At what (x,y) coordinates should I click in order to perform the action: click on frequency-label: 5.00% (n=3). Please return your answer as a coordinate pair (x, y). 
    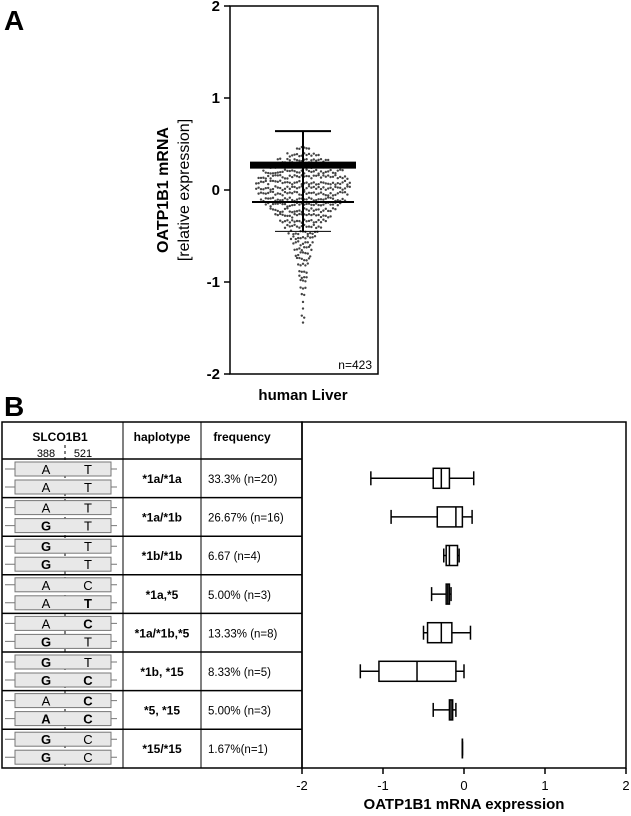
    Looking at the image, I should click on (239, 596).